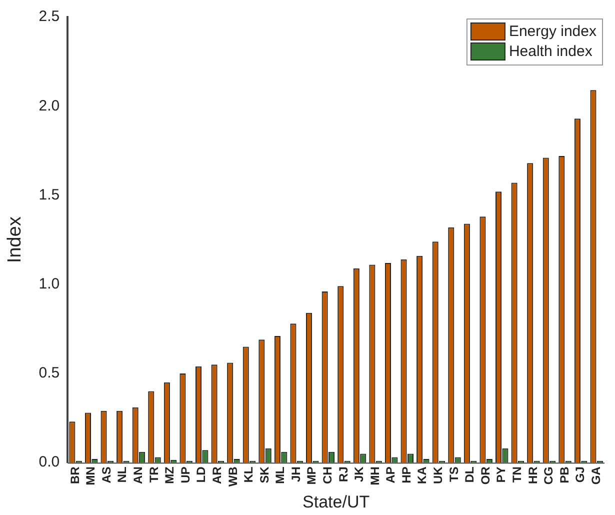  Describe the element at coordinates (122, 474) in the screenshot. I see `x-tick-label: NL` at that location.